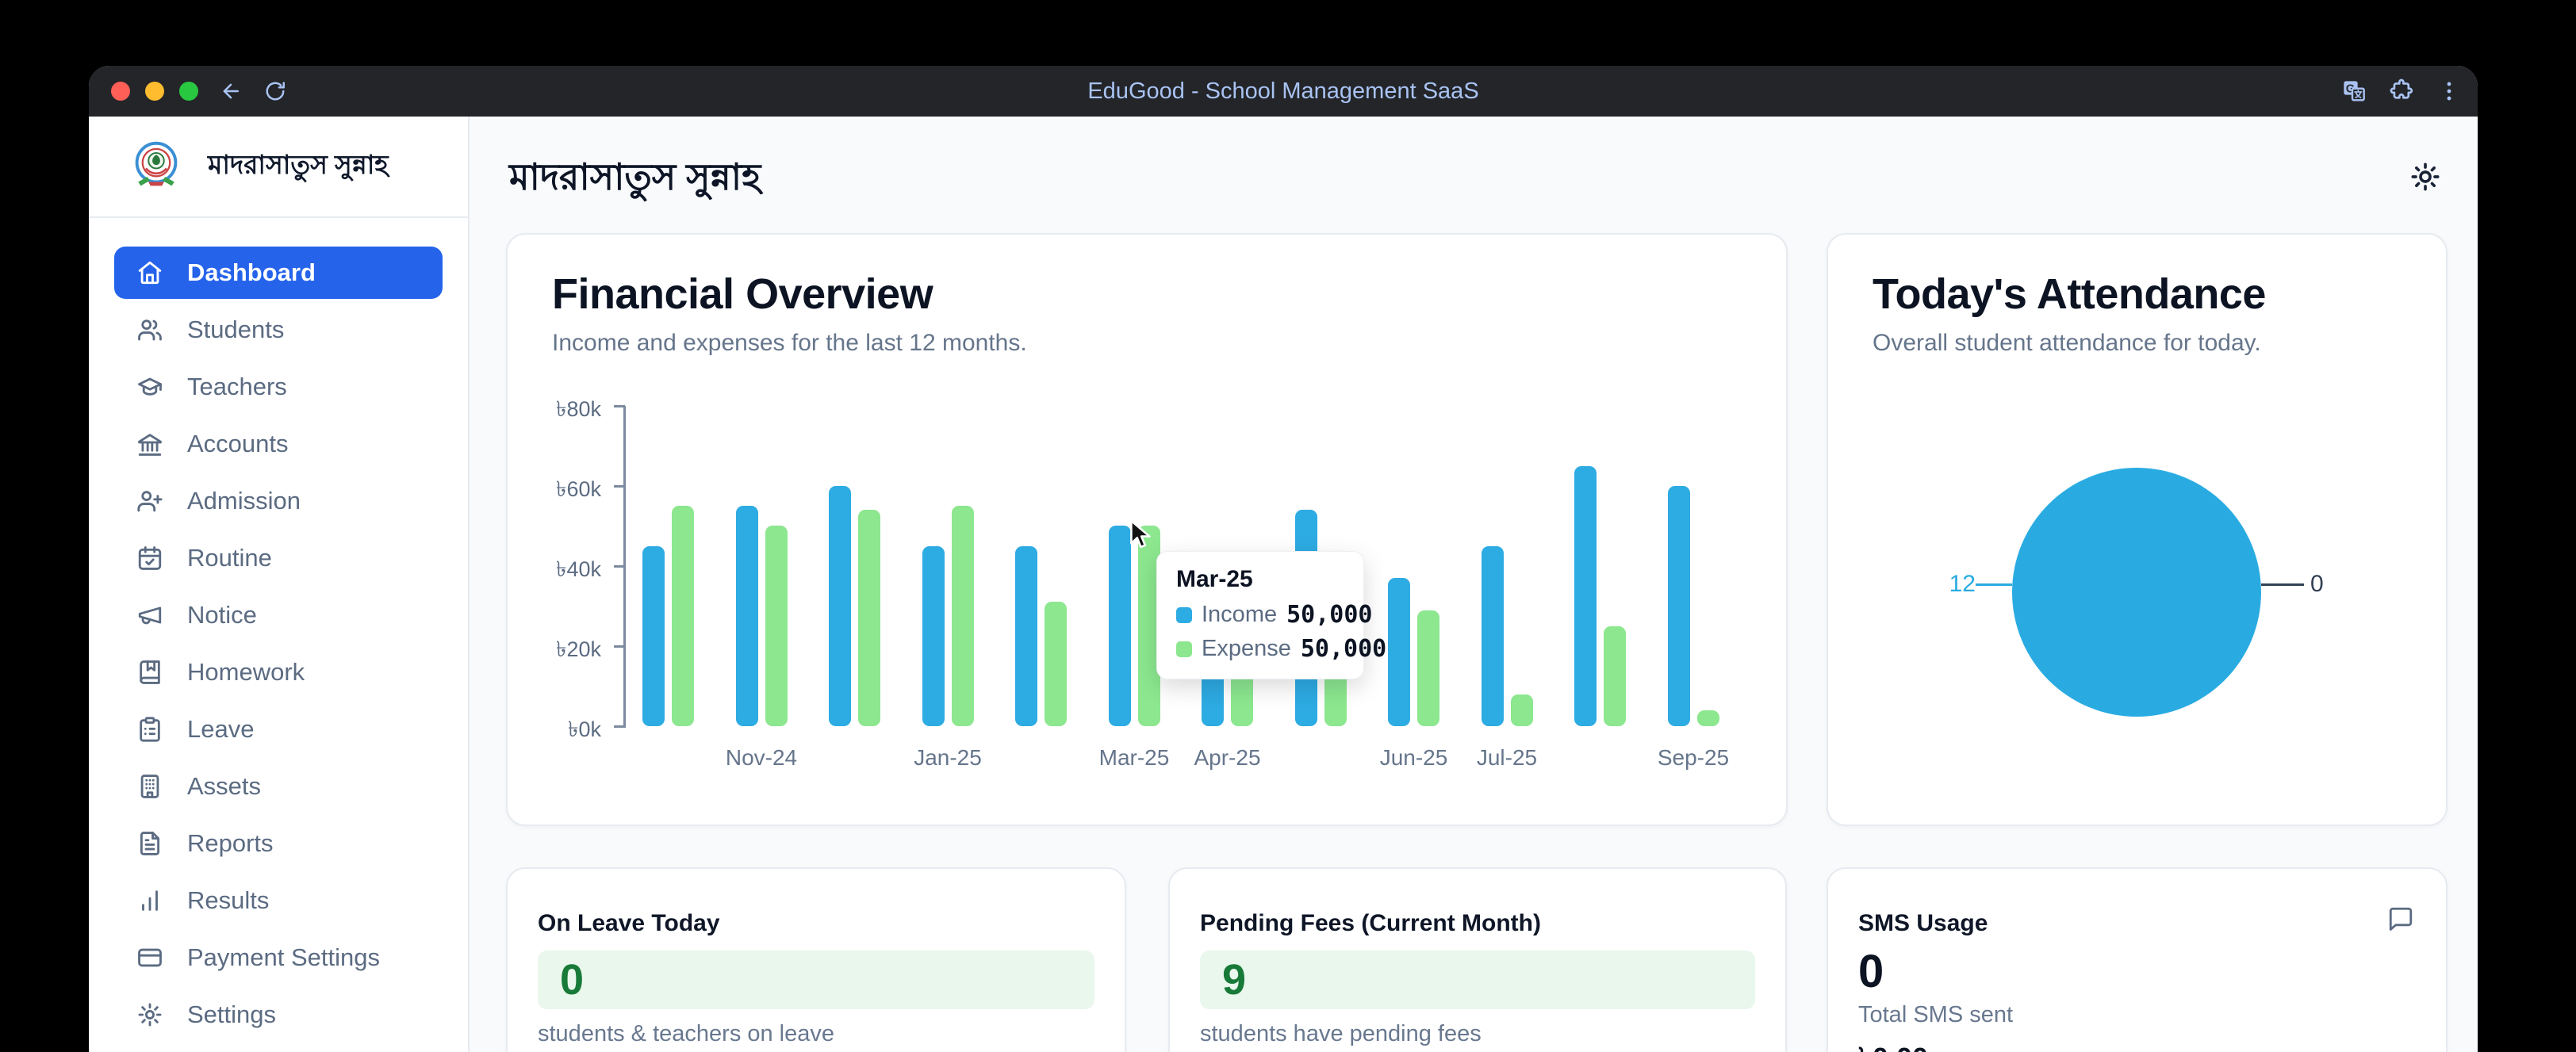 Image resolution: width=2576 pixels, height=1052 pixels. I want to click on y-axis-label: ৳0k, so click(584, 729).